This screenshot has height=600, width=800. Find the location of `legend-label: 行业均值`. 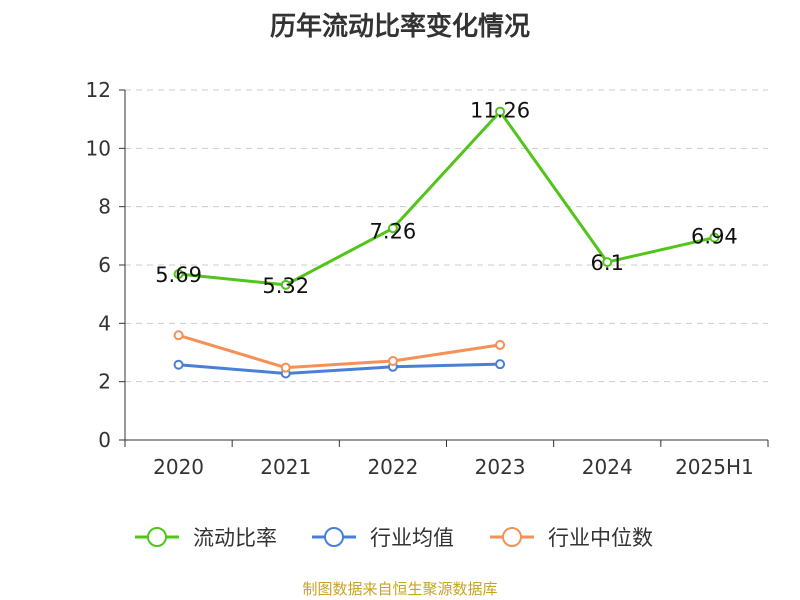

legend-label: 行业均值 is located at coordinates (412, 538).